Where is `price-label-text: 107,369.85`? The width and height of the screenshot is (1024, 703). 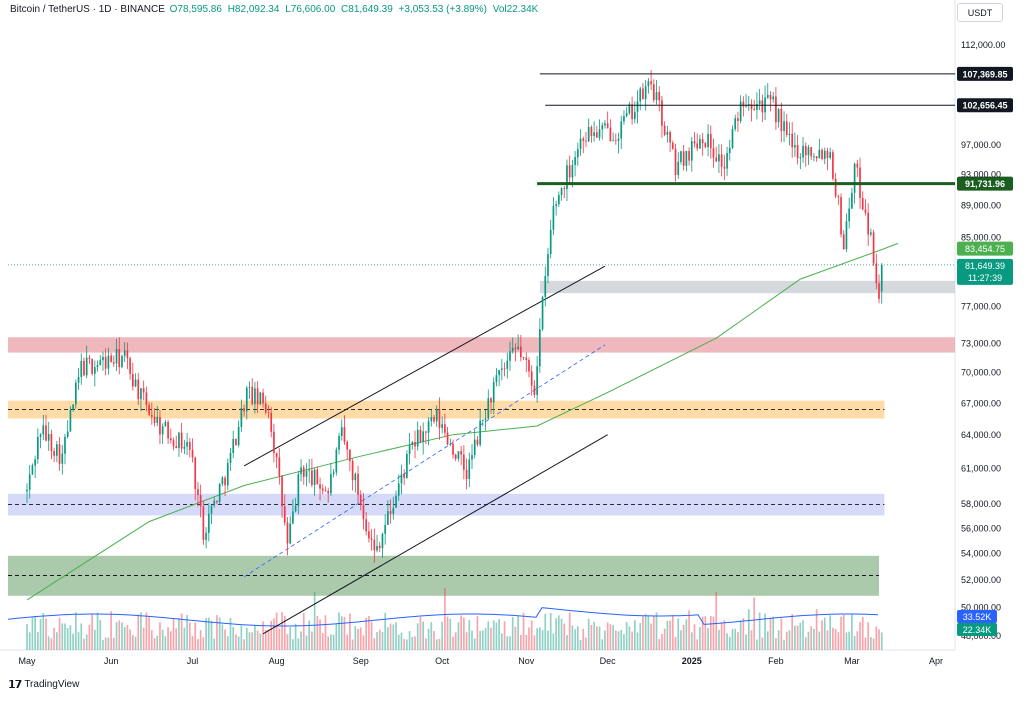 price-label-text: 107,369.85 is located at coordinates (984, 74).